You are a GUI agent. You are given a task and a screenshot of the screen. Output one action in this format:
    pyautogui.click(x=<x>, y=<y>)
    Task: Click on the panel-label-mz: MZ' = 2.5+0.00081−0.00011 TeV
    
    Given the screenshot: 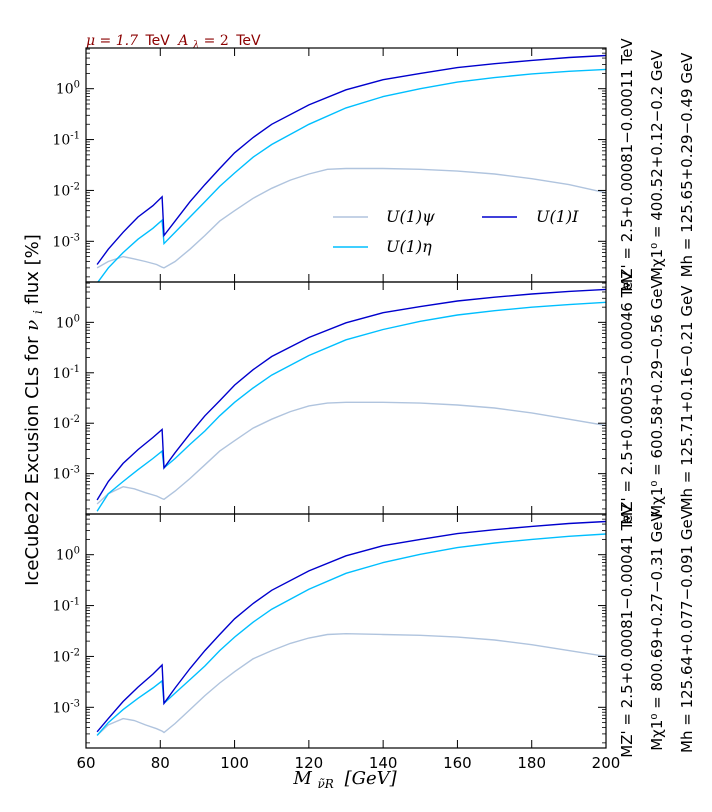 What is the action you would take?
    pyautogui.click(x=627, y=165)
    